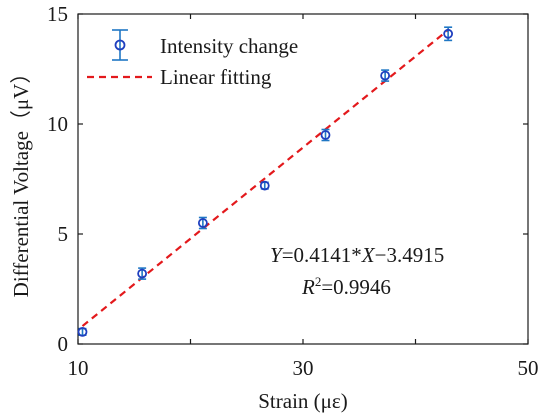 This screenshot has height=420, width=550. What do you see at coordinates (57, 124) in the screenshot?
I see `y-tick-label: 10` at bounding box center [57, 124].